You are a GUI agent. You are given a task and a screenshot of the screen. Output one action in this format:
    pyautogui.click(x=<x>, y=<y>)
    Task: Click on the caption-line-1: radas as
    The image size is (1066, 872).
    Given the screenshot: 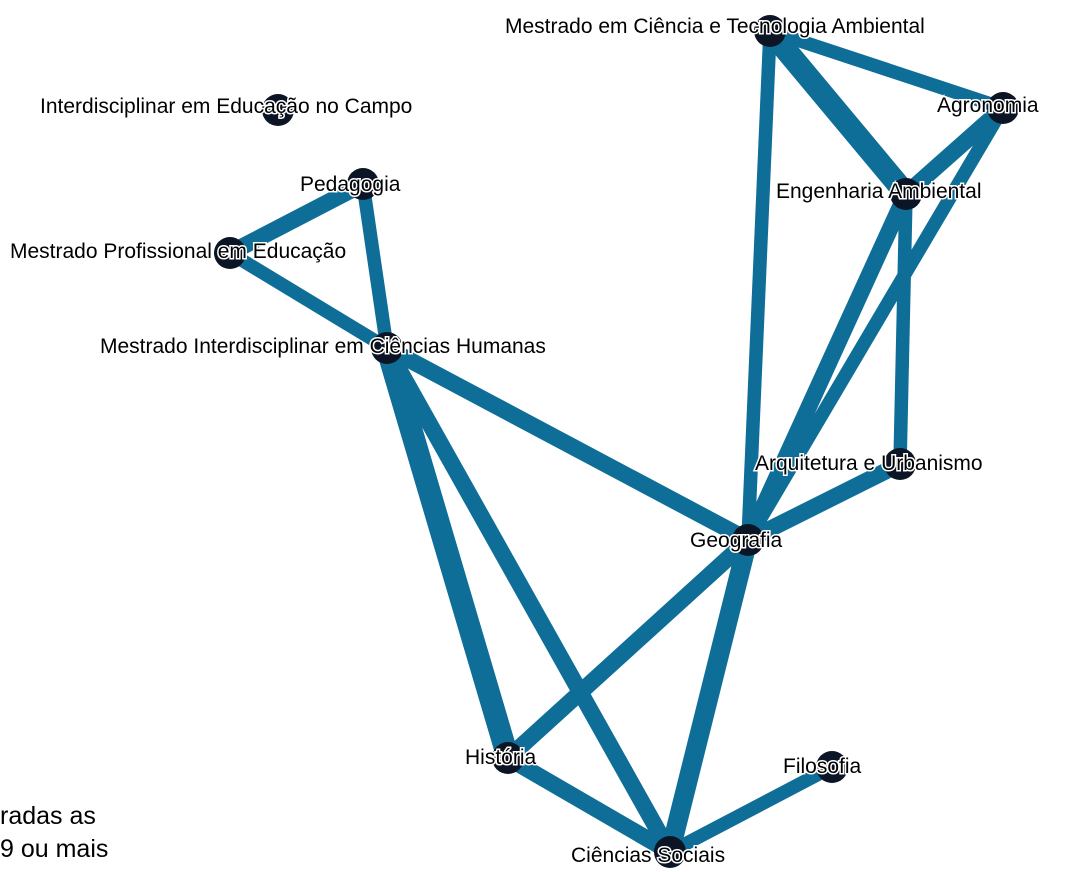 What is the action you would take?
    pyautogui.click(x=48, y=816)
    